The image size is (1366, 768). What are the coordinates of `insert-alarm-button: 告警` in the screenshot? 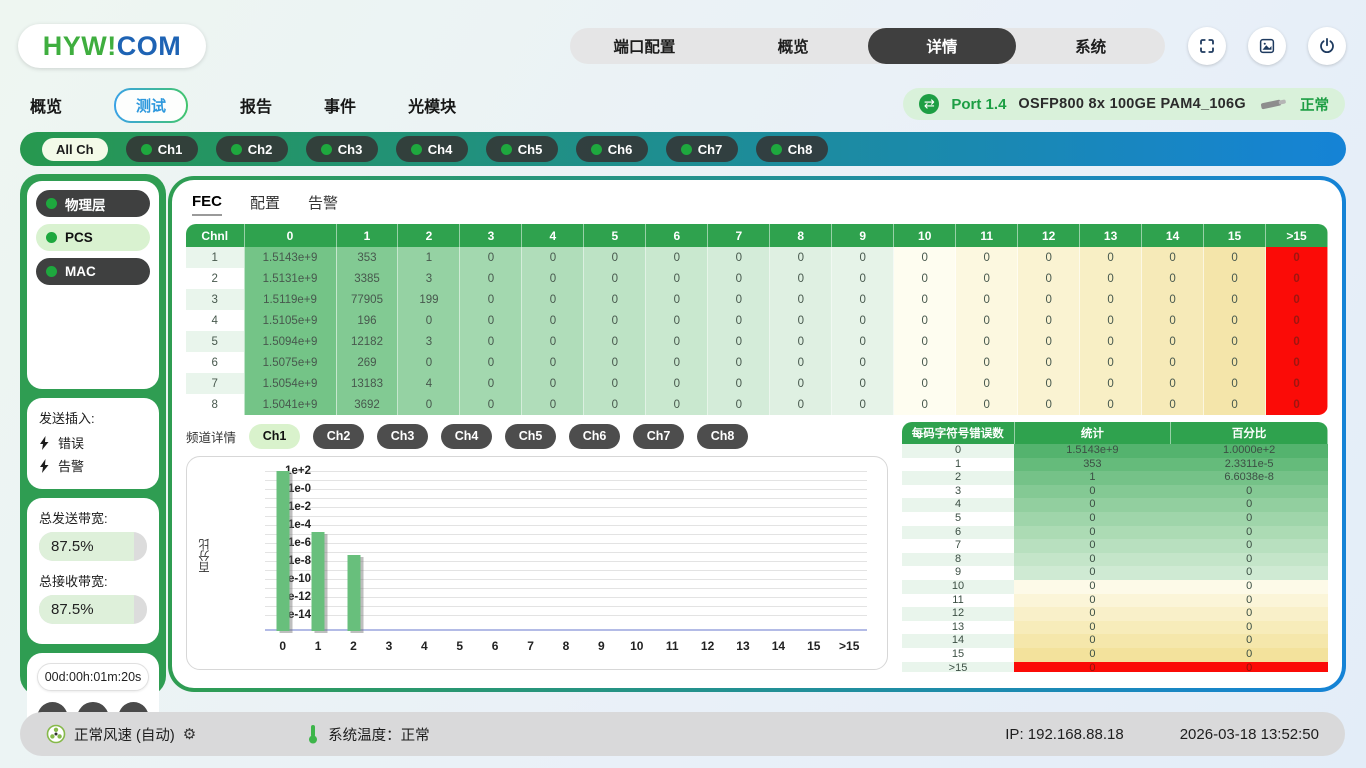 It's located at (93, 465).